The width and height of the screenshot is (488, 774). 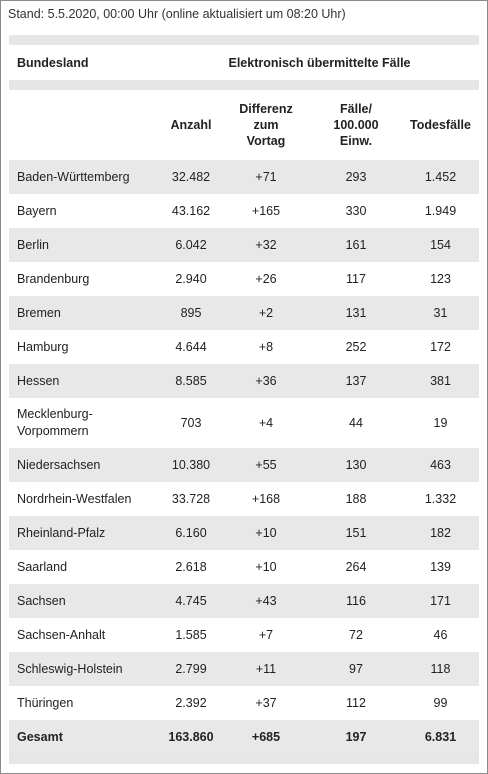 What do you see at coordinates (191, 279) in the screenshot?
I see `cell: 2.940` at bounding box center [191, 279].